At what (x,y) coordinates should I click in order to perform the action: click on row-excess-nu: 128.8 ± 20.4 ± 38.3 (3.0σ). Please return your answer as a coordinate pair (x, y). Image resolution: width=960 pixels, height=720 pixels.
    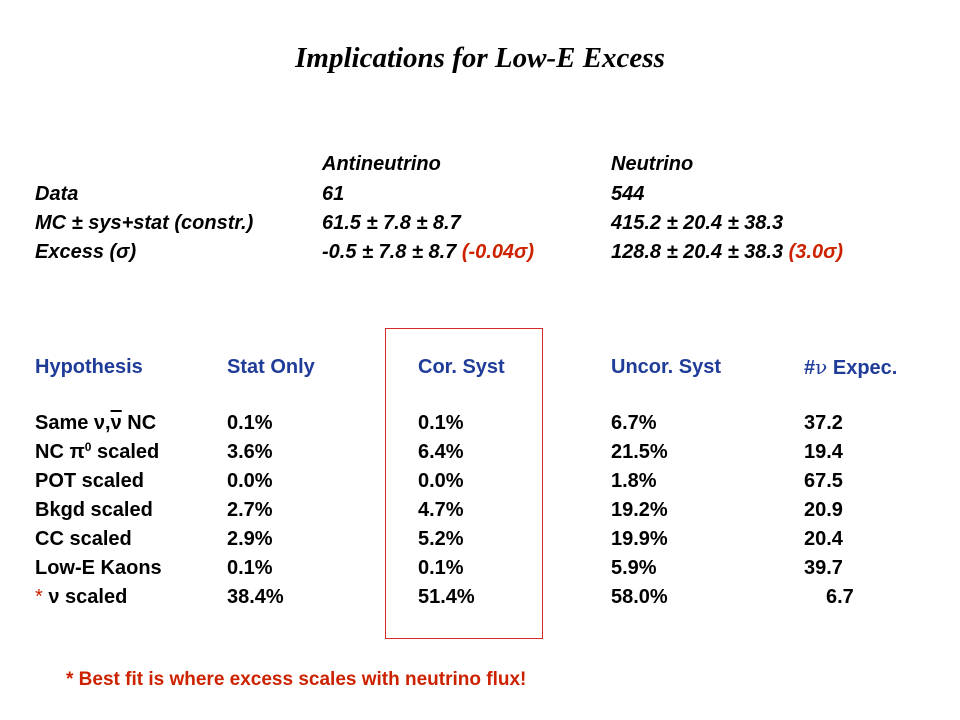
    Looking at the image, I should click on (727, 252).